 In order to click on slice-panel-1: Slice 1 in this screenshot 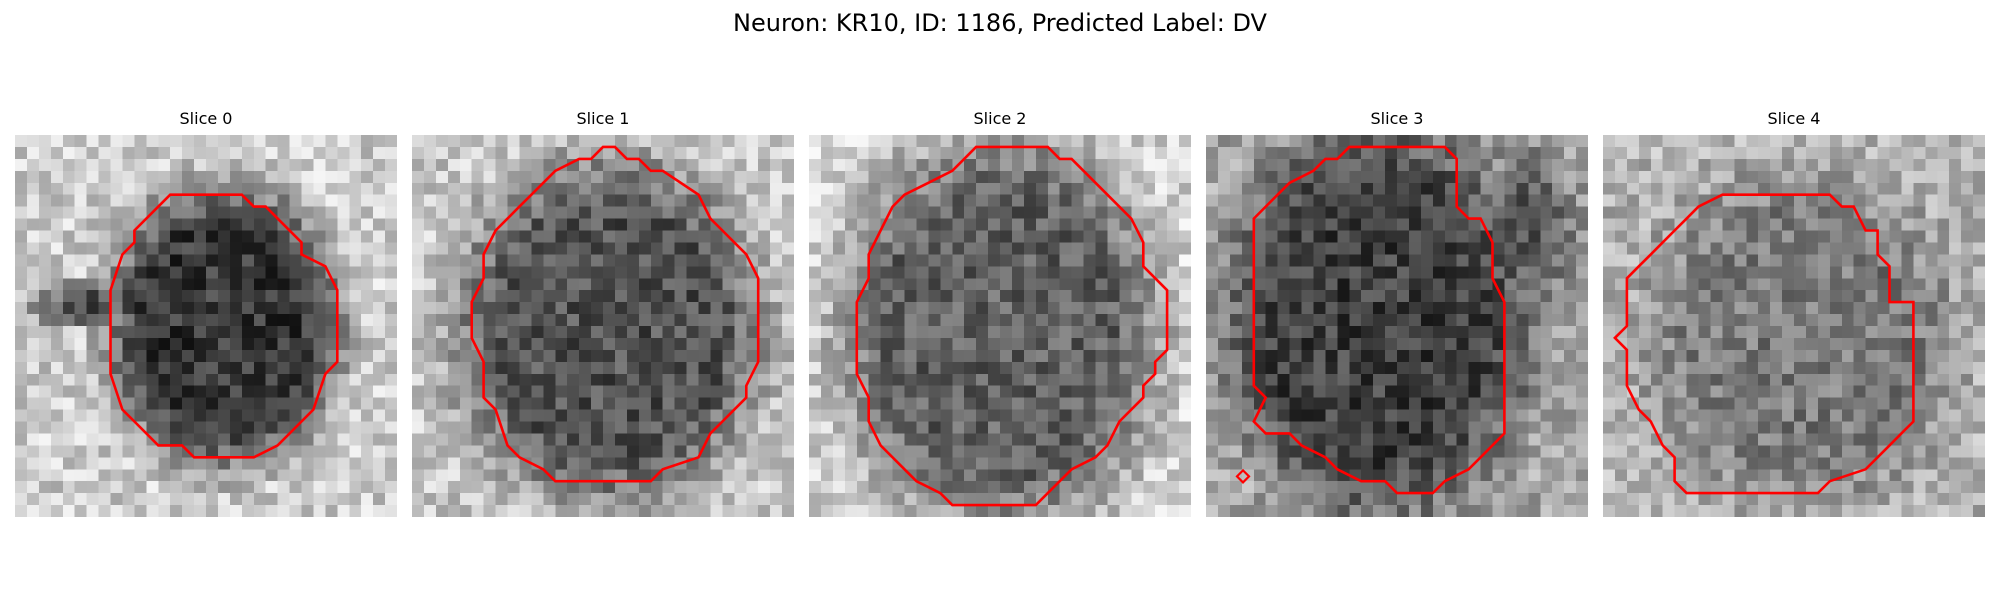, I will do `click(603, 315)`.